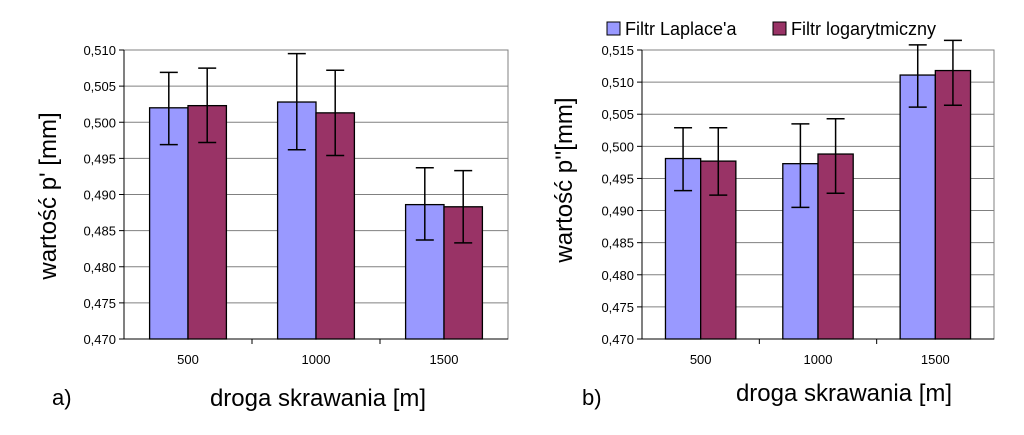 The height and width of the screenshot is (435, 1024). What do you see at coordinates (617, 50) in the screenshot?
I see `y-tick-label: 0,515` at bounding box center [617, 50].